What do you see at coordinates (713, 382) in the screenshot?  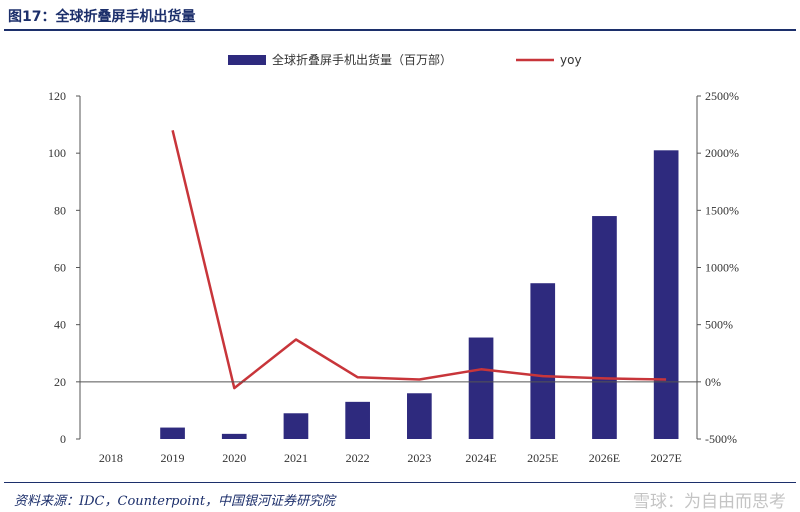 I see `right-tick-label: 0%` at bounding box center [713, 382].